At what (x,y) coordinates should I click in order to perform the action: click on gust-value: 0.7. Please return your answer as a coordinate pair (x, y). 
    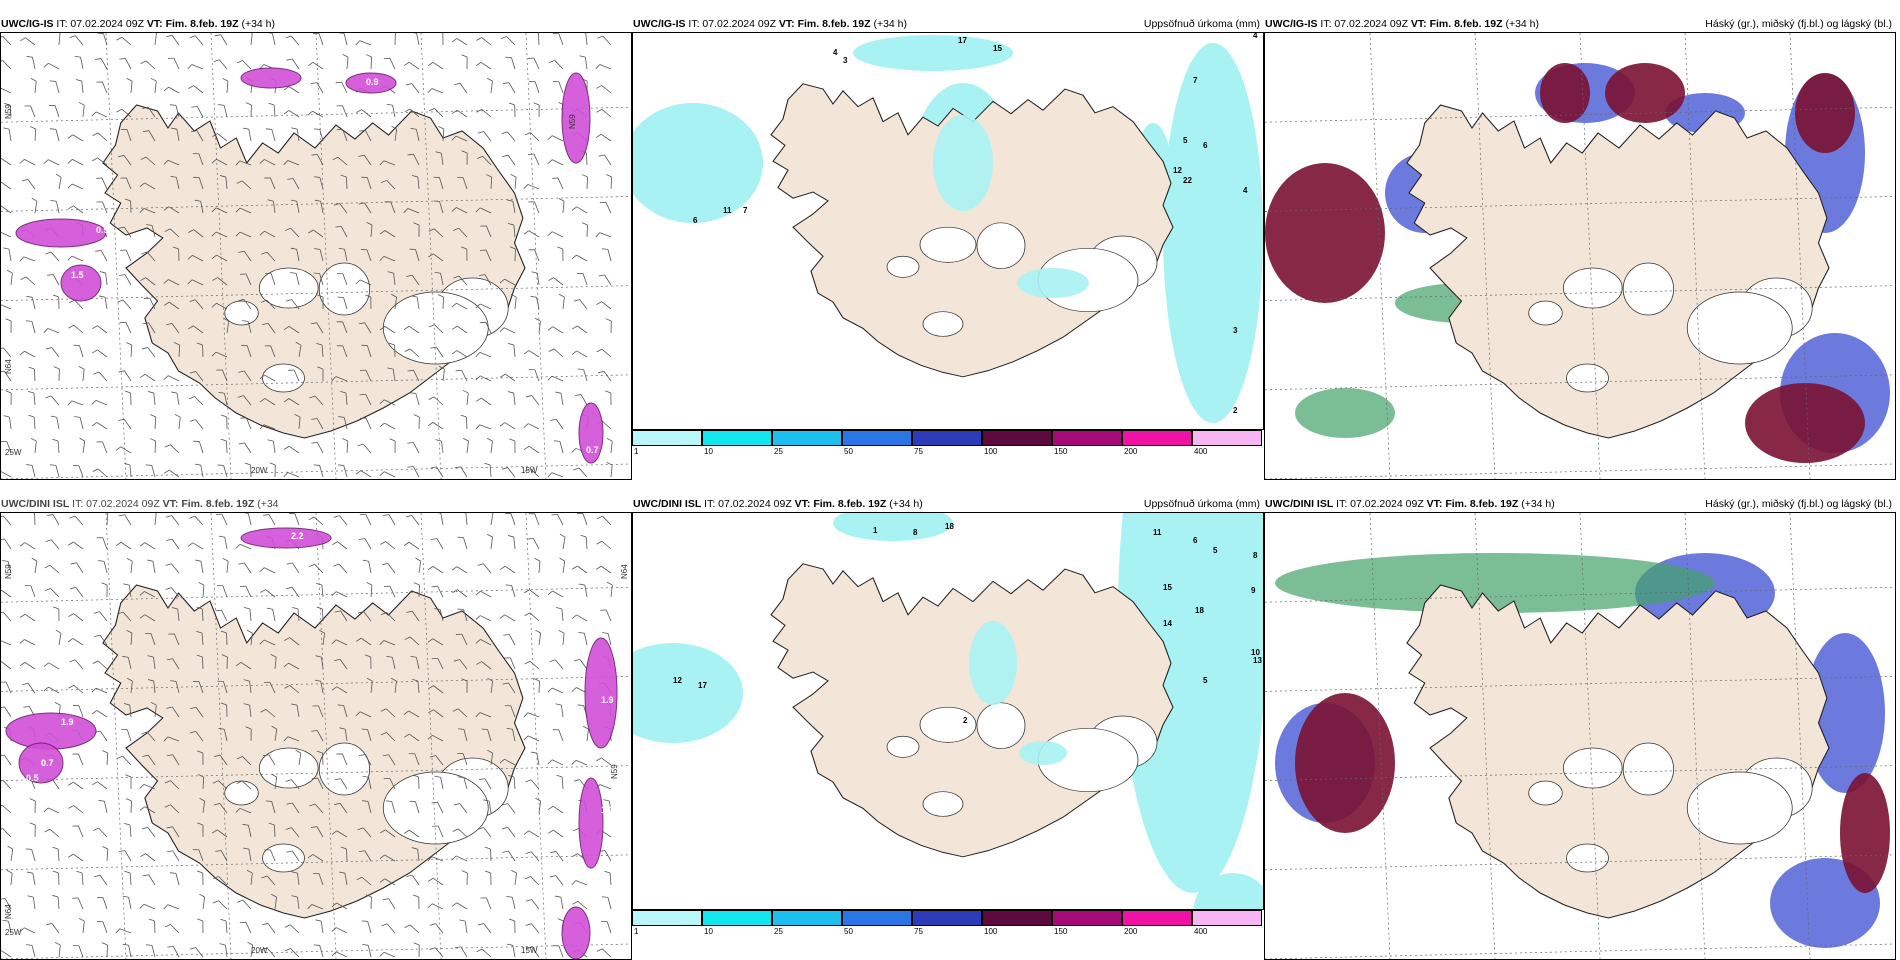
    Looking at the image, I should click on (47, 763).